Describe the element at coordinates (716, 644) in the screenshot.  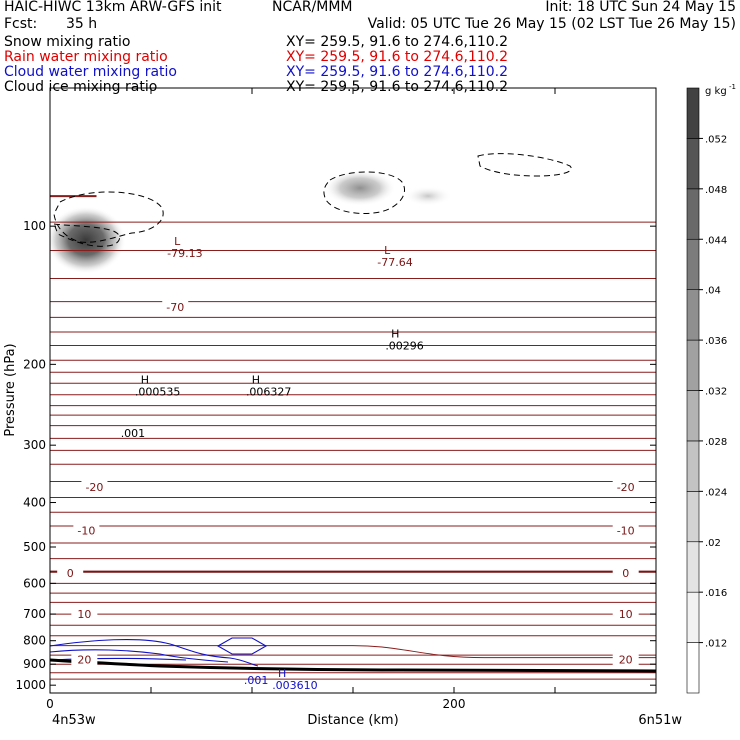
I see `colorbar-label: .012` at that location.